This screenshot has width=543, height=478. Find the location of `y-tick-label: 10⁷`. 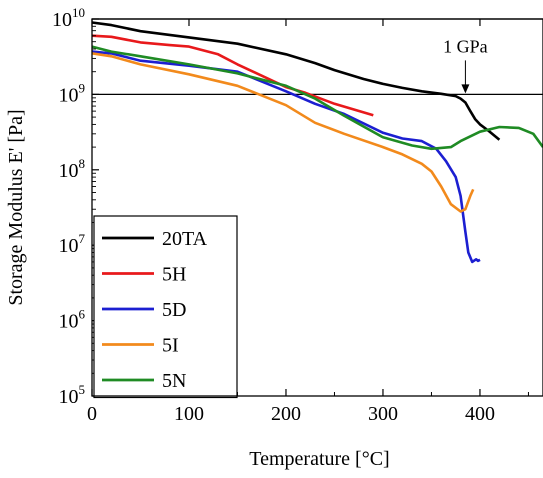

y-tick-label: 10⁷ is located at coordinates (72, 244).